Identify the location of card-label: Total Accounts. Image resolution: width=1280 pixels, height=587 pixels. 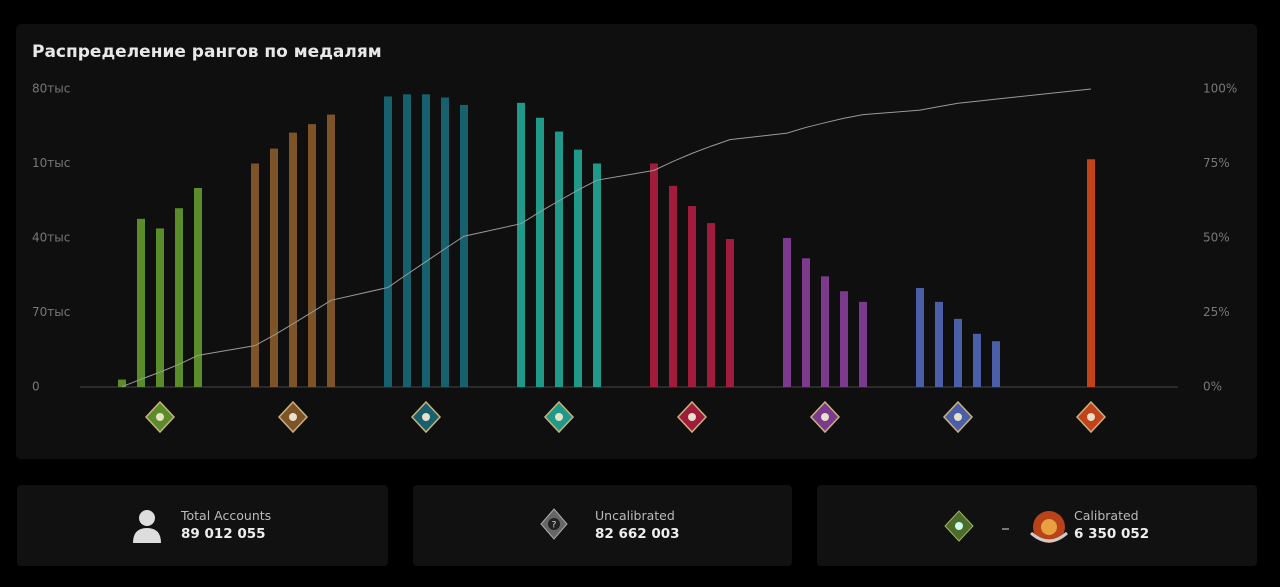
(226, 515).